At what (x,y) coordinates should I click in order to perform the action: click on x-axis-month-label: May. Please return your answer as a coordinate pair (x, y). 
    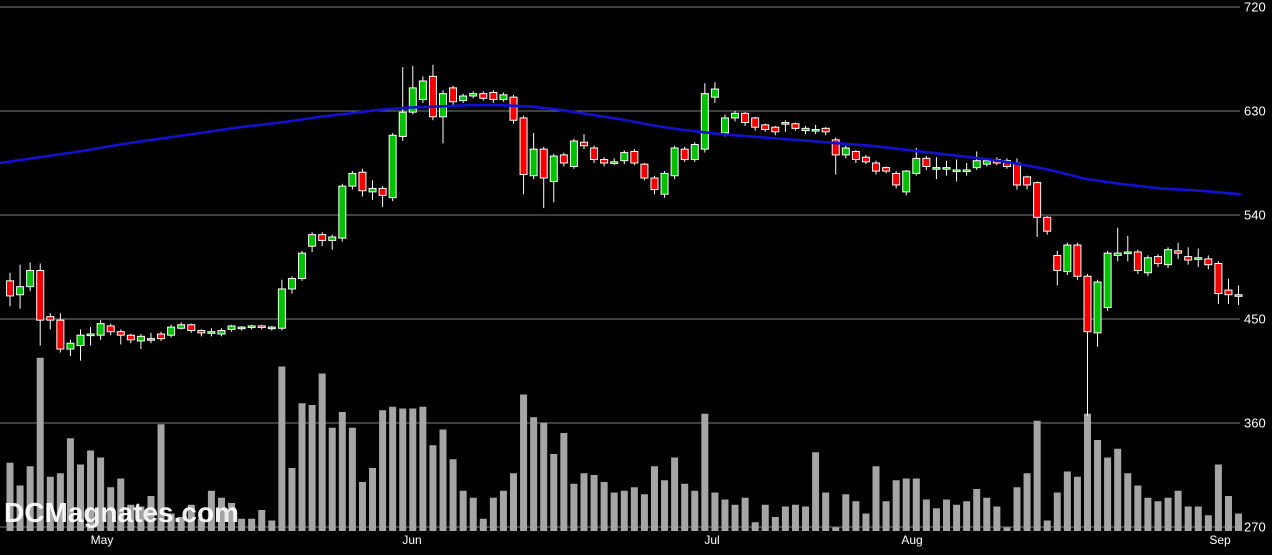
    Looking at the image, I should click on (102, 540).